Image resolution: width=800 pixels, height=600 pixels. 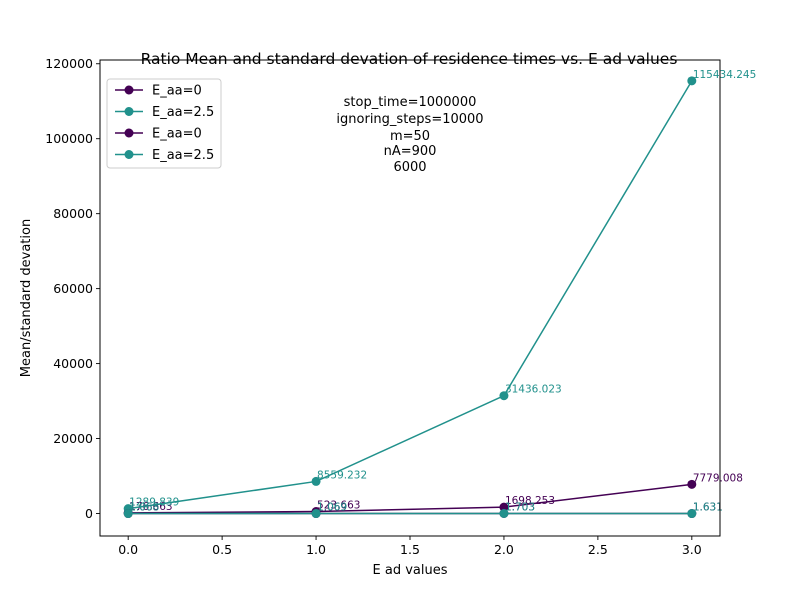 I want to click on y-tick-label: 40000, so click(x=73, y=363).